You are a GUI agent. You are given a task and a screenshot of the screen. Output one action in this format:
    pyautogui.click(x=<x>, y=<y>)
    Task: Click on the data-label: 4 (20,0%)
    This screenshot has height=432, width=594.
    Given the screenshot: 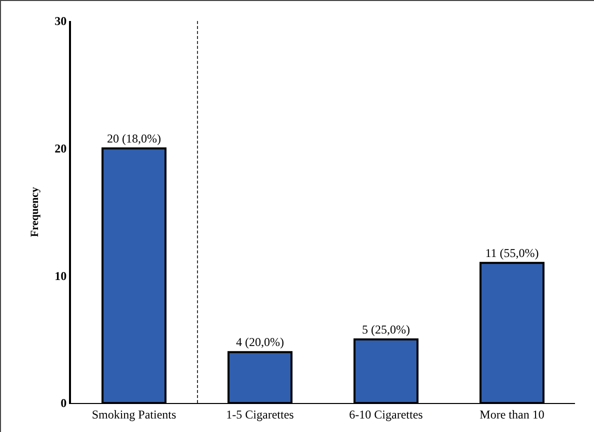 What is the action you would take?
    pyautogui.click(x=260, y=342)
    